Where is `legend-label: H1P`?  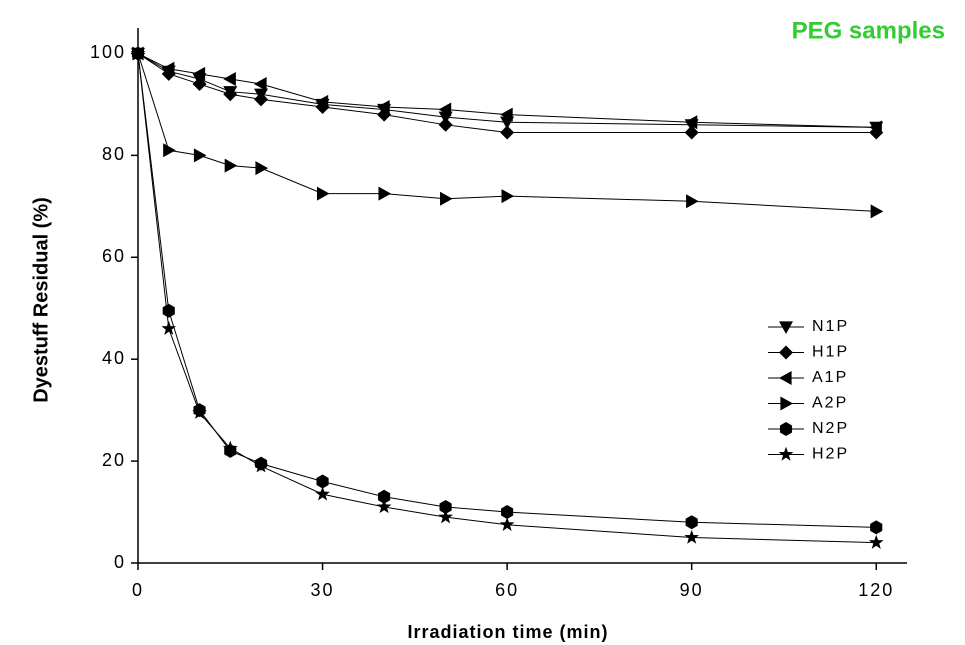 legend-label: H1P is located at coordinates (830, 352).